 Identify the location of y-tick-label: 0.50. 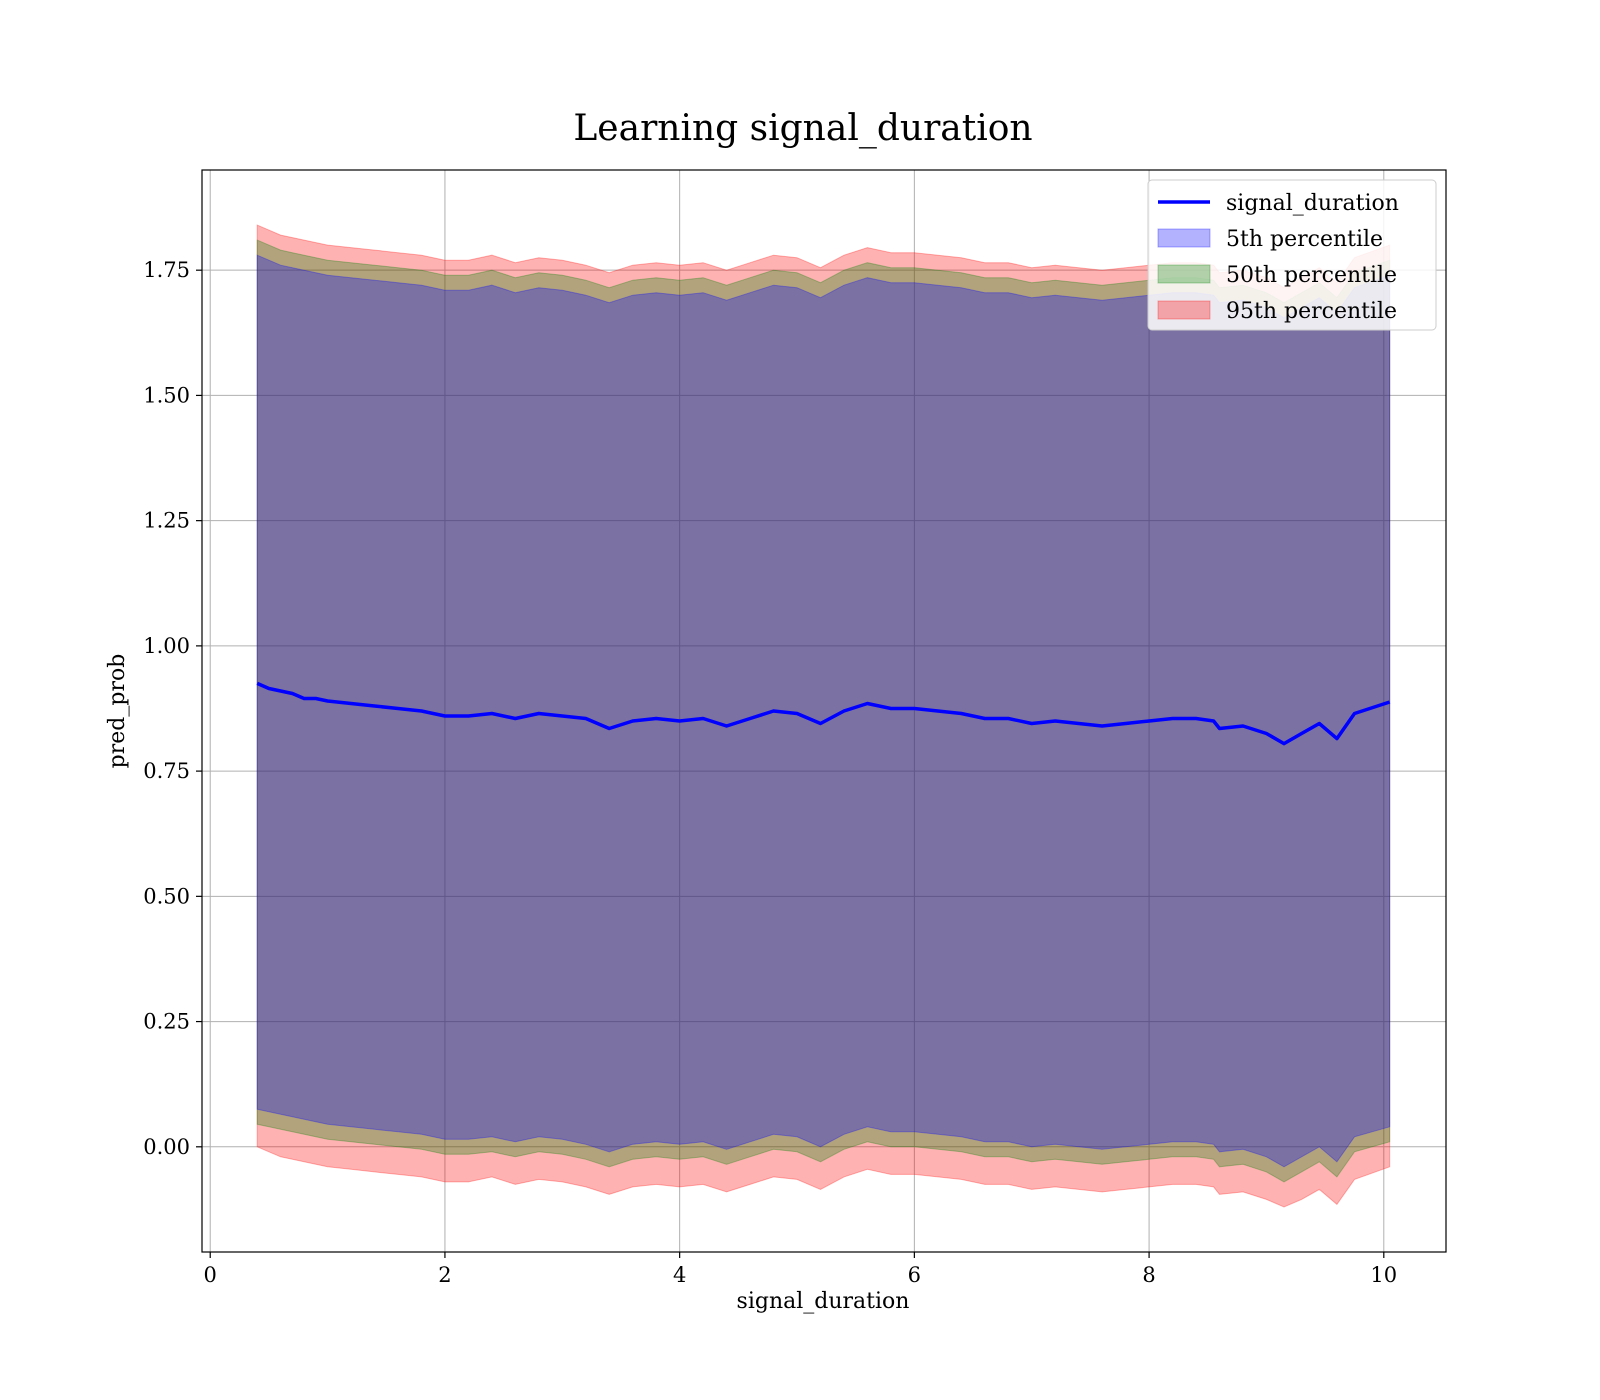
(166, 896).